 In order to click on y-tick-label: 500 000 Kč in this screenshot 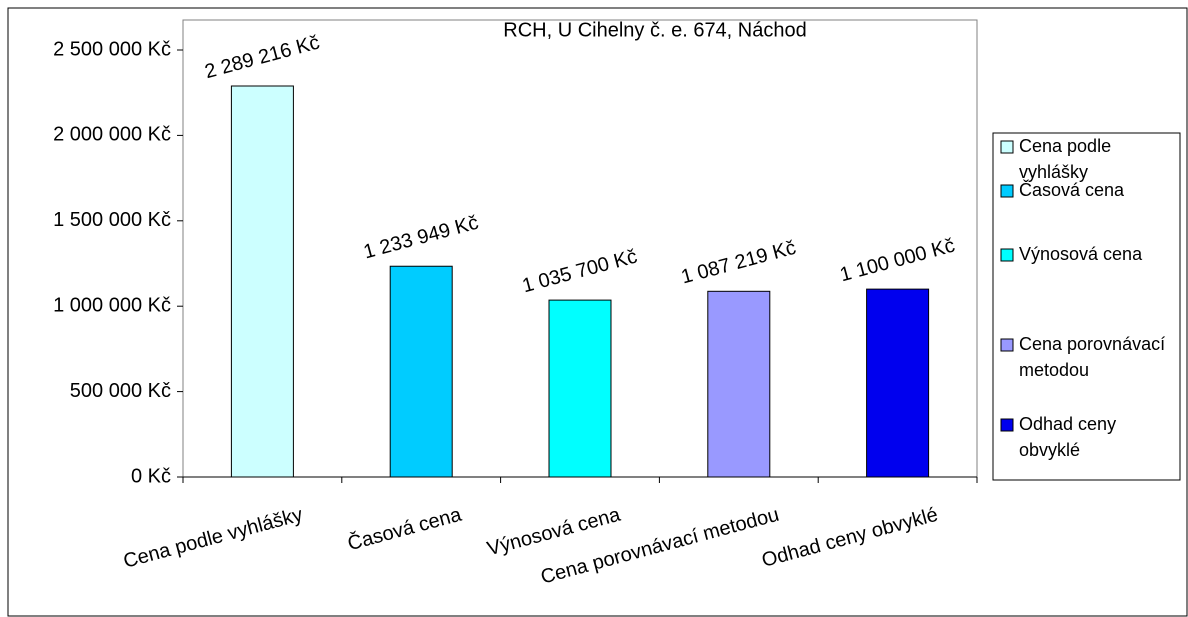, I will do `click(120, 391)`.